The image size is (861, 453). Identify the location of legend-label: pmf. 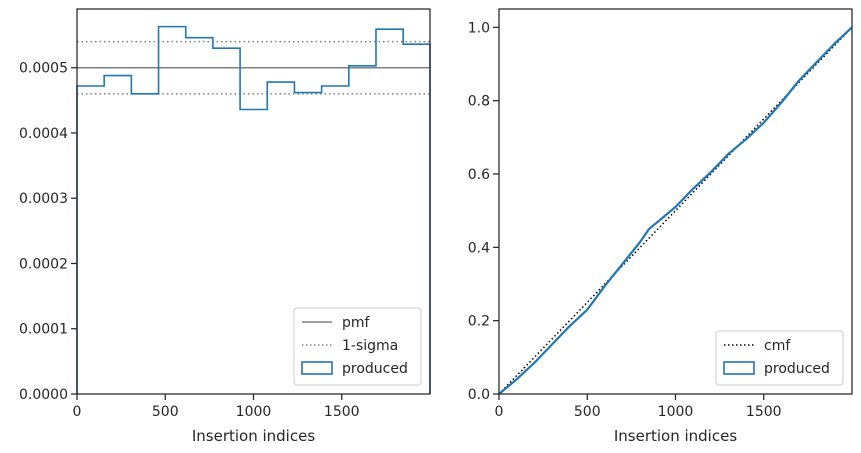
(356, 323).